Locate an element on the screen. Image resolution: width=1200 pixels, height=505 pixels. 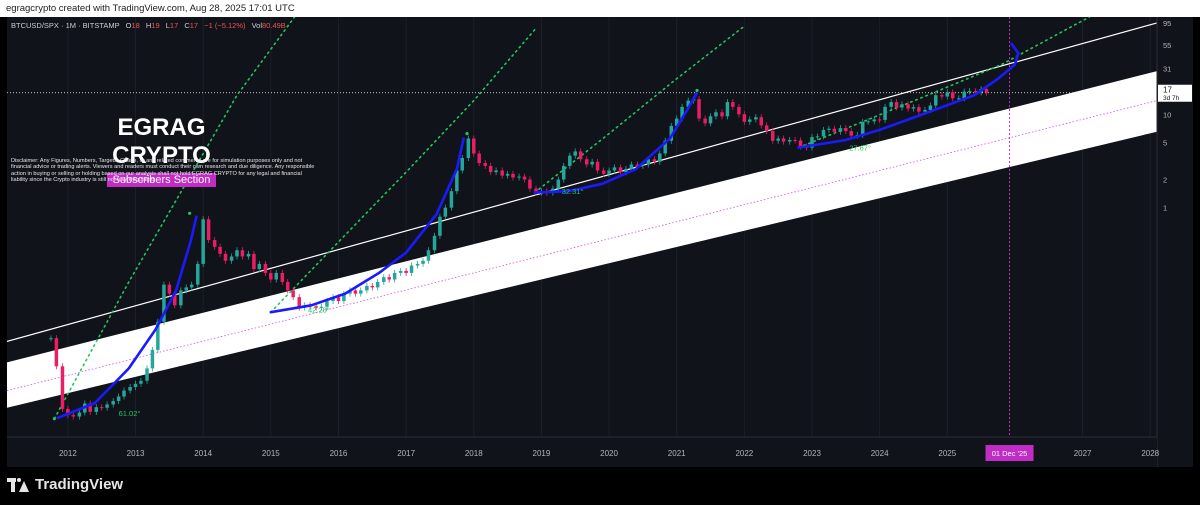
highlight-date-label: 01 Dec '25 is located at coordinates (1010, 453).